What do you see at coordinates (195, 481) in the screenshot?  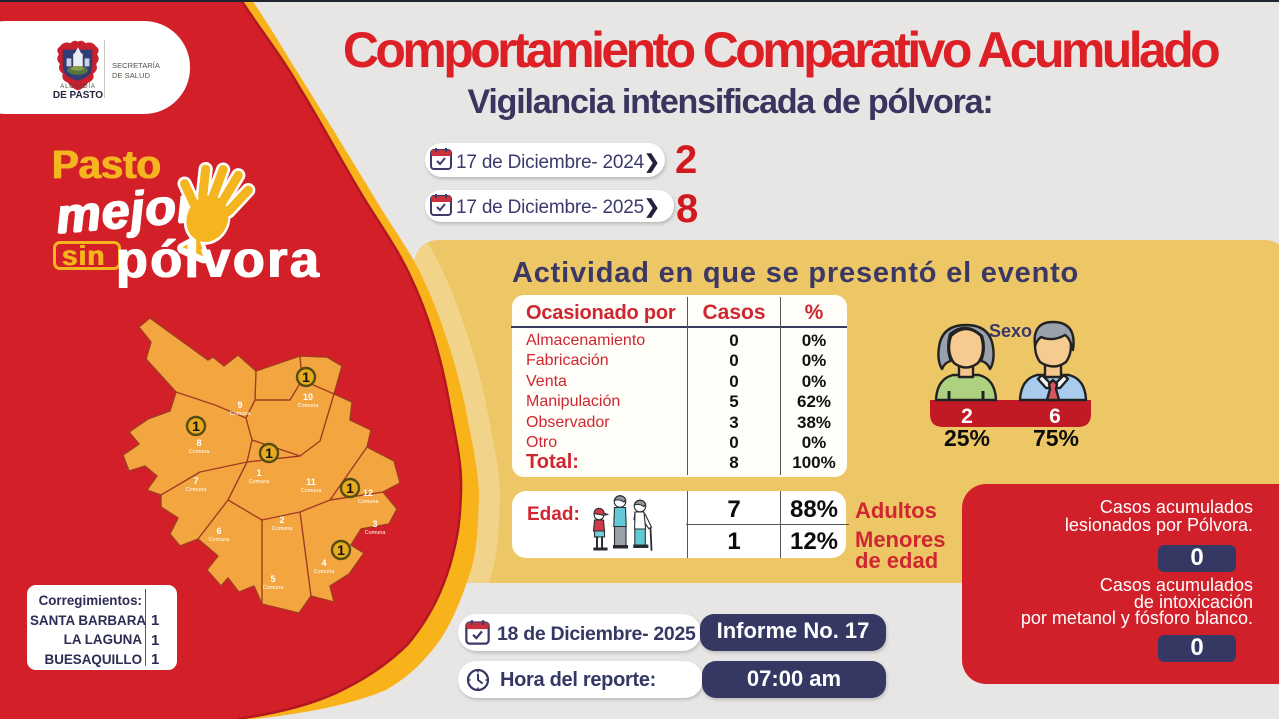 I see `svg-text: 7` at bounding box center [195, 481].